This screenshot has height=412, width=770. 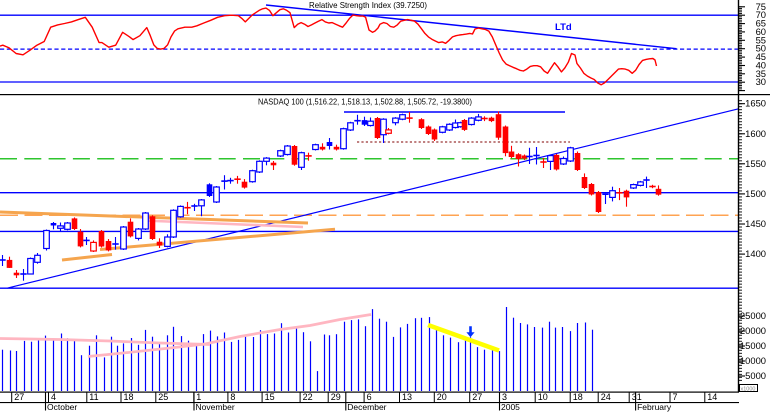 I want to click on svg-text: LTd, so click(x=563, y=27).